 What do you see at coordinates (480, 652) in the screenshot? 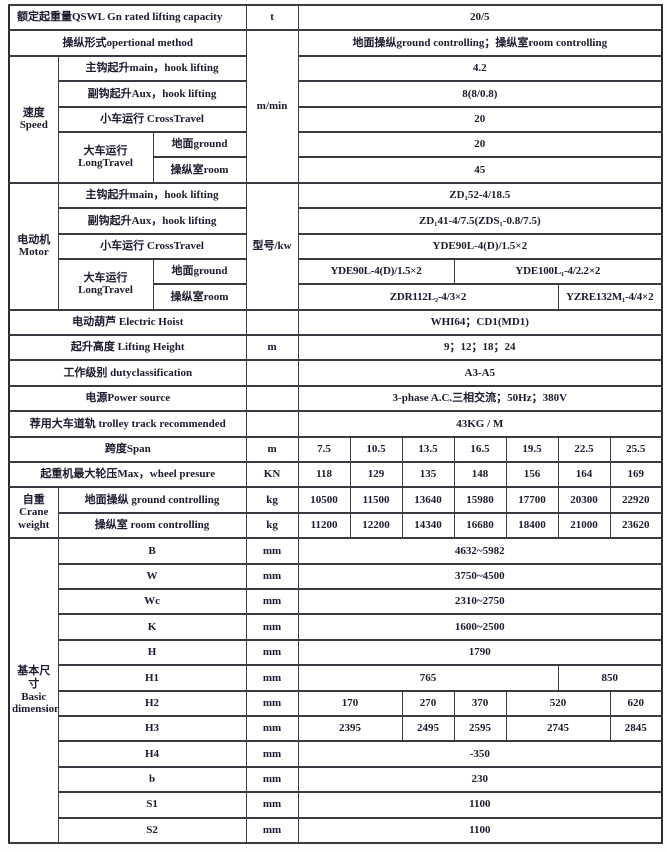
I see `dim-H-value: 1790` at bounding box center [480, 652].